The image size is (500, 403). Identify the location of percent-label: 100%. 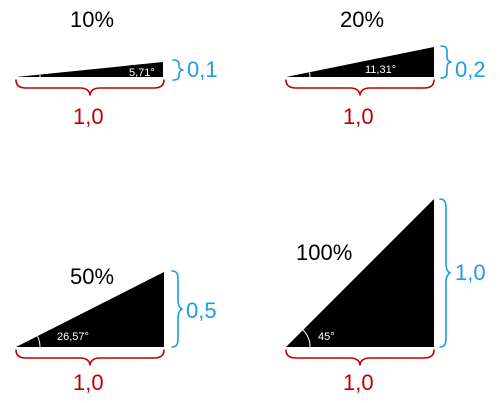
(324, 252).